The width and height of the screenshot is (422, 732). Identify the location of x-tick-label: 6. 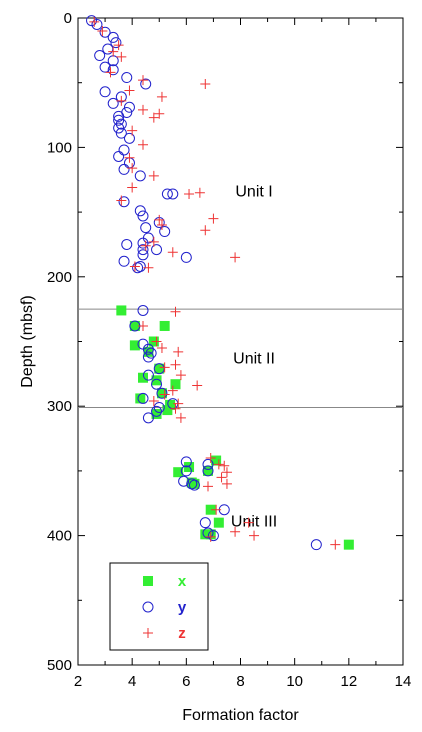
(186, 681).